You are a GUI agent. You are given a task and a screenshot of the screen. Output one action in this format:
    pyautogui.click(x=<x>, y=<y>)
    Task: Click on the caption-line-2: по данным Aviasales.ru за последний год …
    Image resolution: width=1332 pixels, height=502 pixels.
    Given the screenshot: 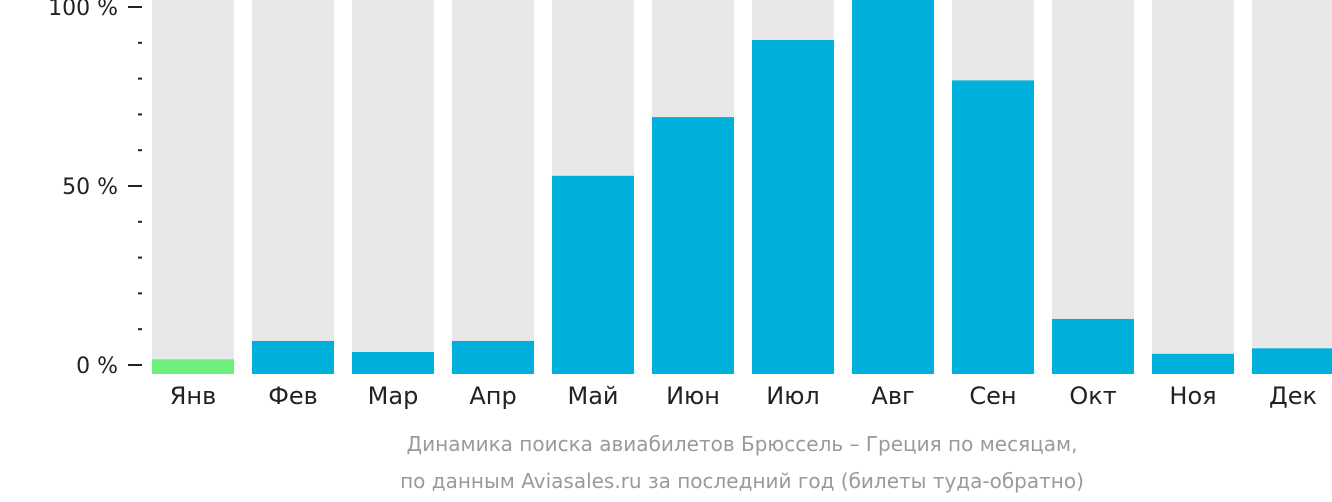 What is the action you would take?
    pyautogui.click(x=742, y=481)
    